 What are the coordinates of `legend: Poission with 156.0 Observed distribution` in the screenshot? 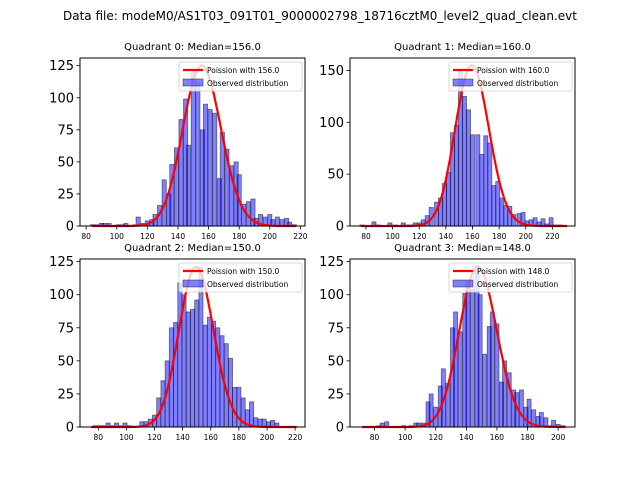 It's located at (240, 76).